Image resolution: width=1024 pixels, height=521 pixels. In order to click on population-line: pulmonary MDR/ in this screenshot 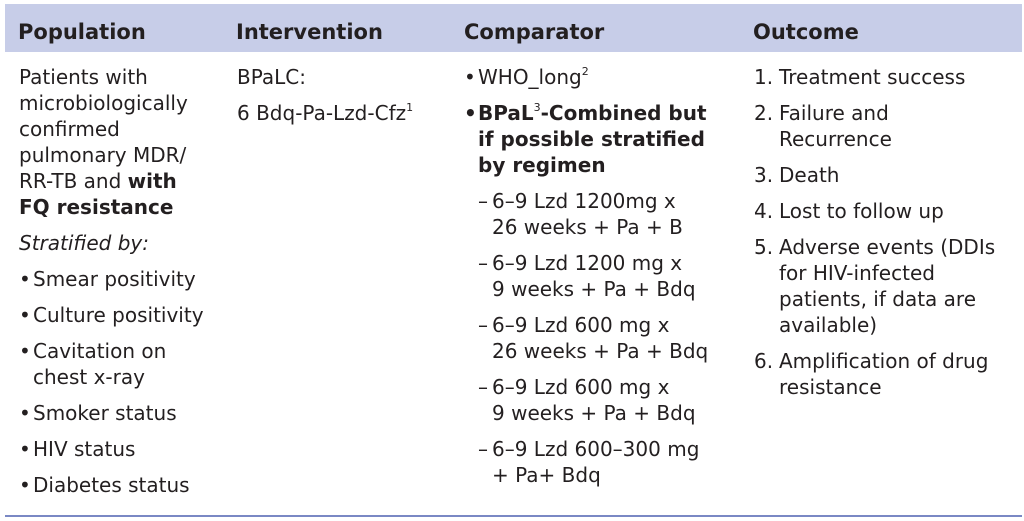, I will do `click(103, 155)`.